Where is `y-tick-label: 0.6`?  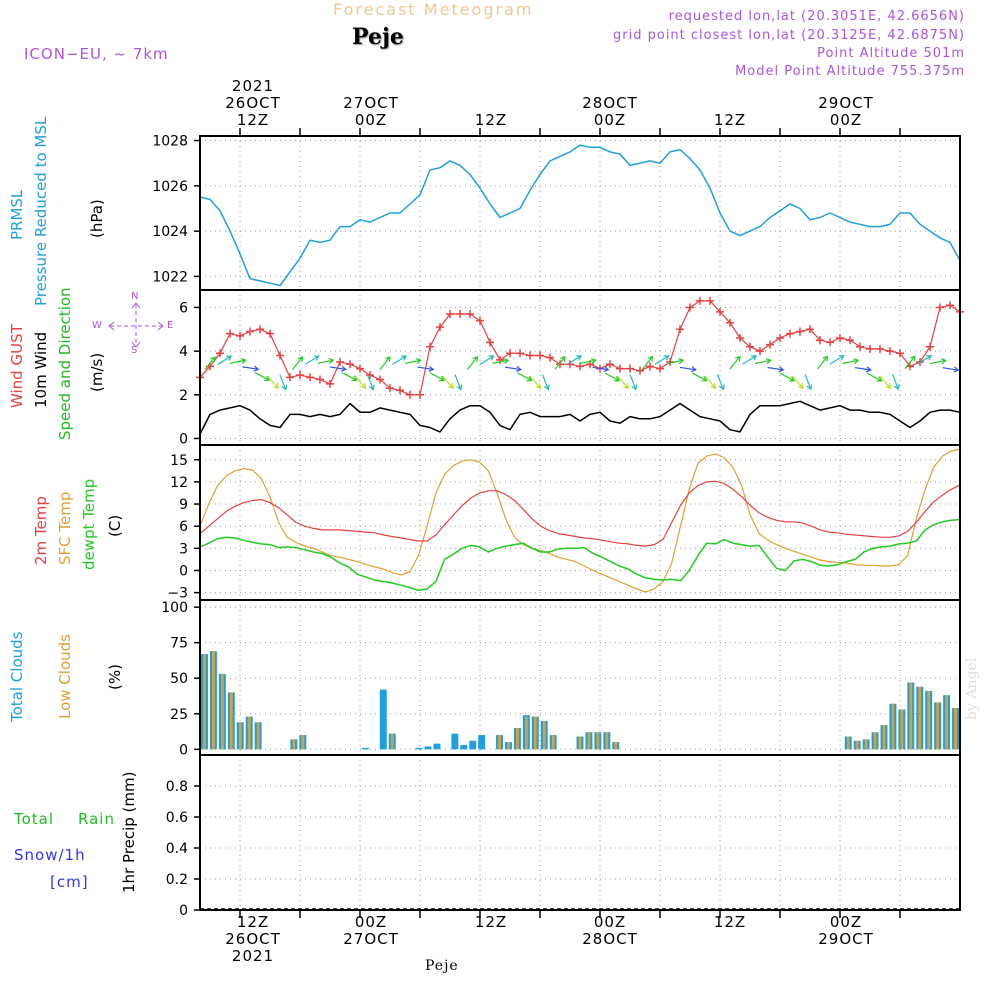 y-tick-label: 0.6 is located at coordinates (177, 818).